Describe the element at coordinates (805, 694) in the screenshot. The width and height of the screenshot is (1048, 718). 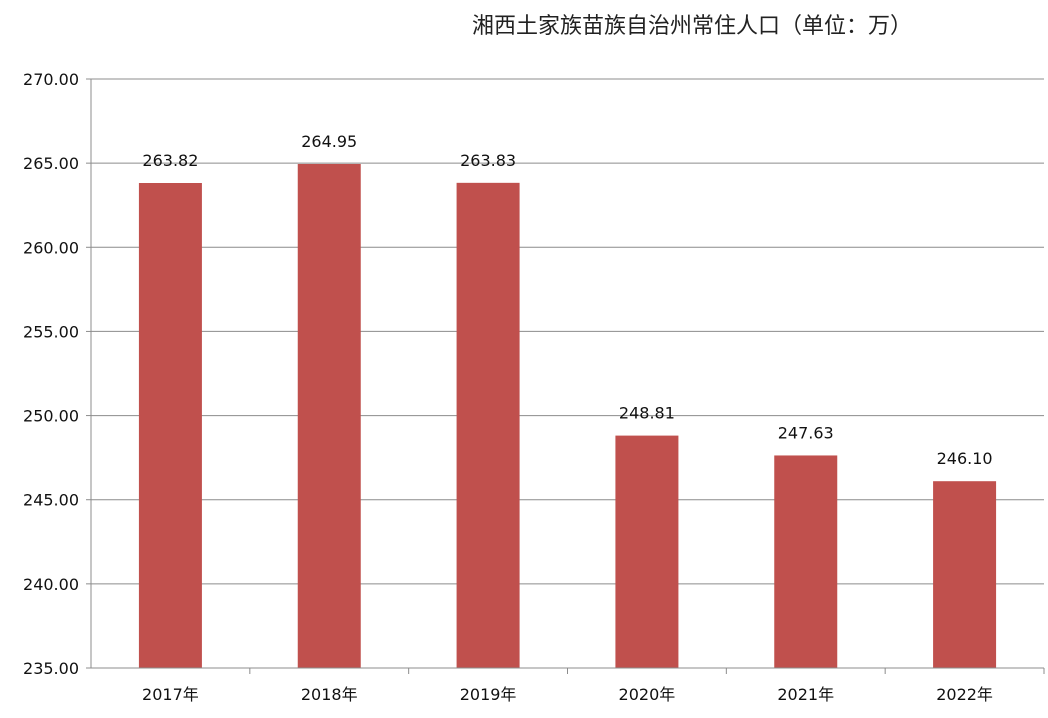
I see `x-category-label: 2021年` at that location.